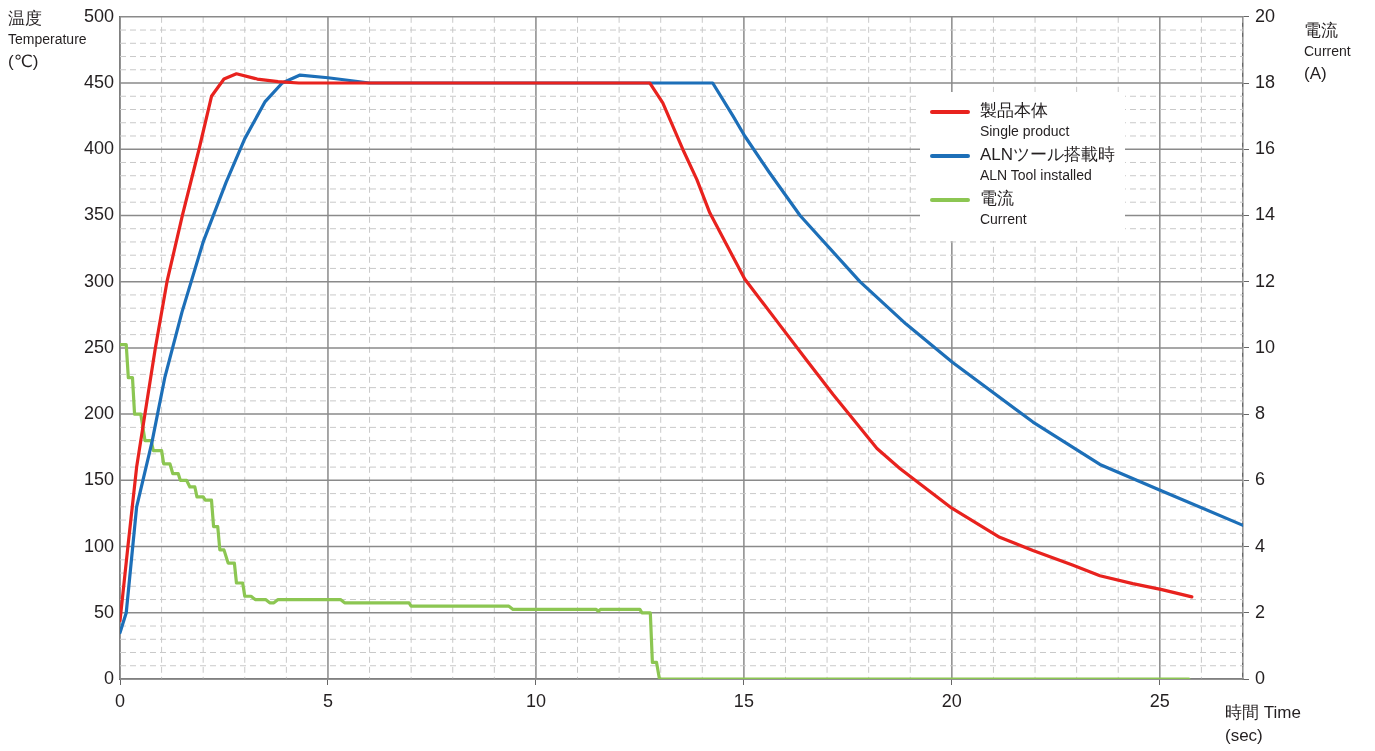  Describe the element at coordinates (1260, 479) in the screenshot. I see `y2-tick-label: 6` at that location.